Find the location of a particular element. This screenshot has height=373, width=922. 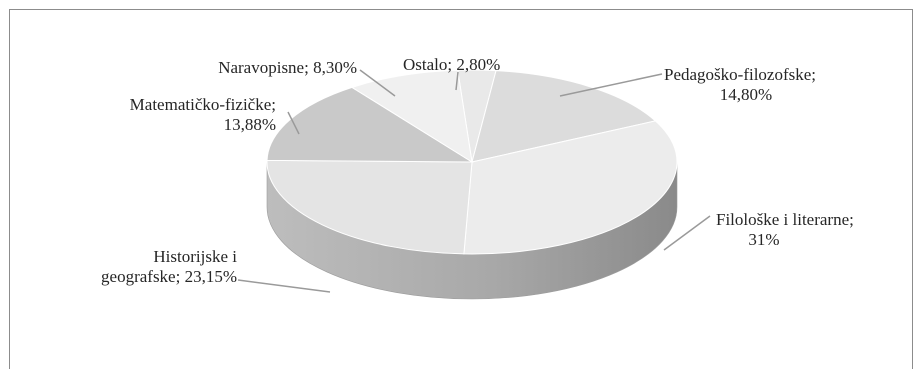

slice-label-line: 14,80% is located at coordinates (746, 94).